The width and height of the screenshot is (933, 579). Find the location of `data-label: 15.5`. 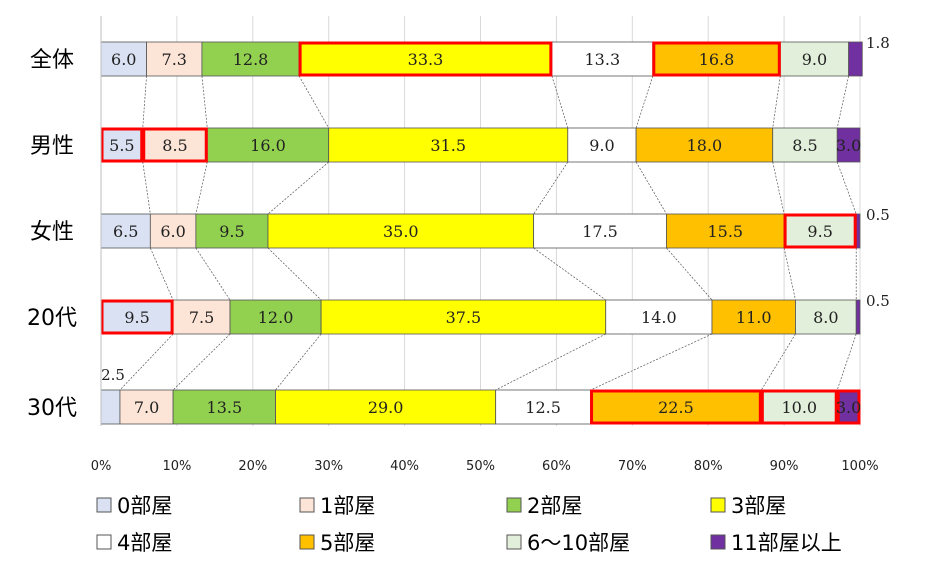

data-label: 15.5 is located at coordinates (725, 231).